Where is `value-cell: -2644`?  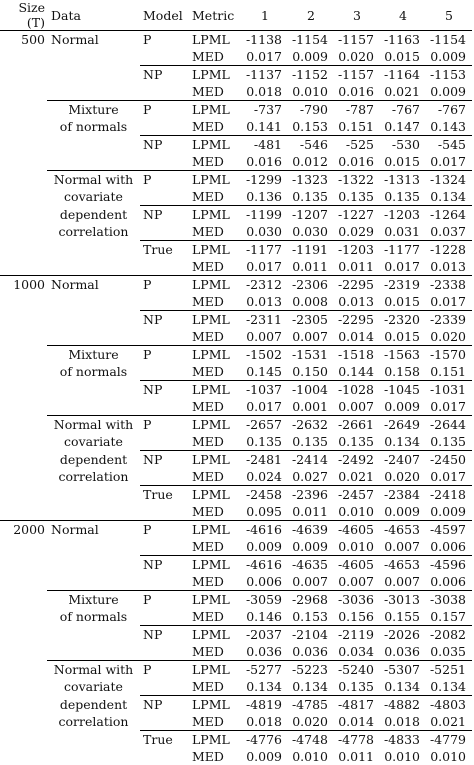 value-cell: -2644 is located at coordinates (449, 425).